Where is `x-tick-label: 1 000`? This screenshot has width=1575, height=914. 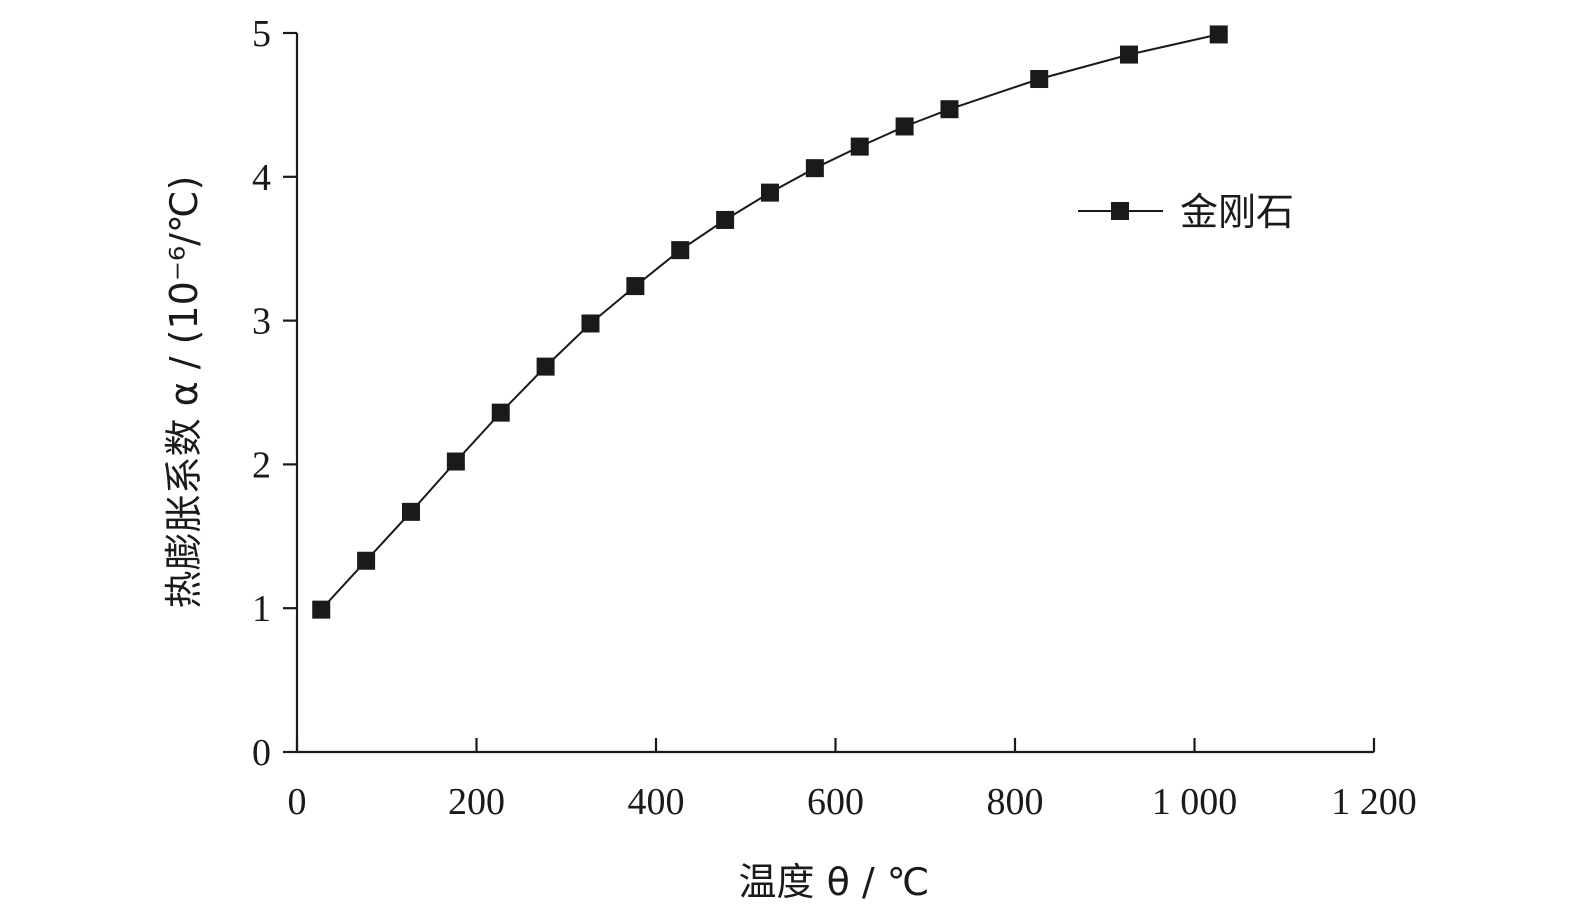 x-tick-label: 1 000 is located at coordinates (1195, 802).